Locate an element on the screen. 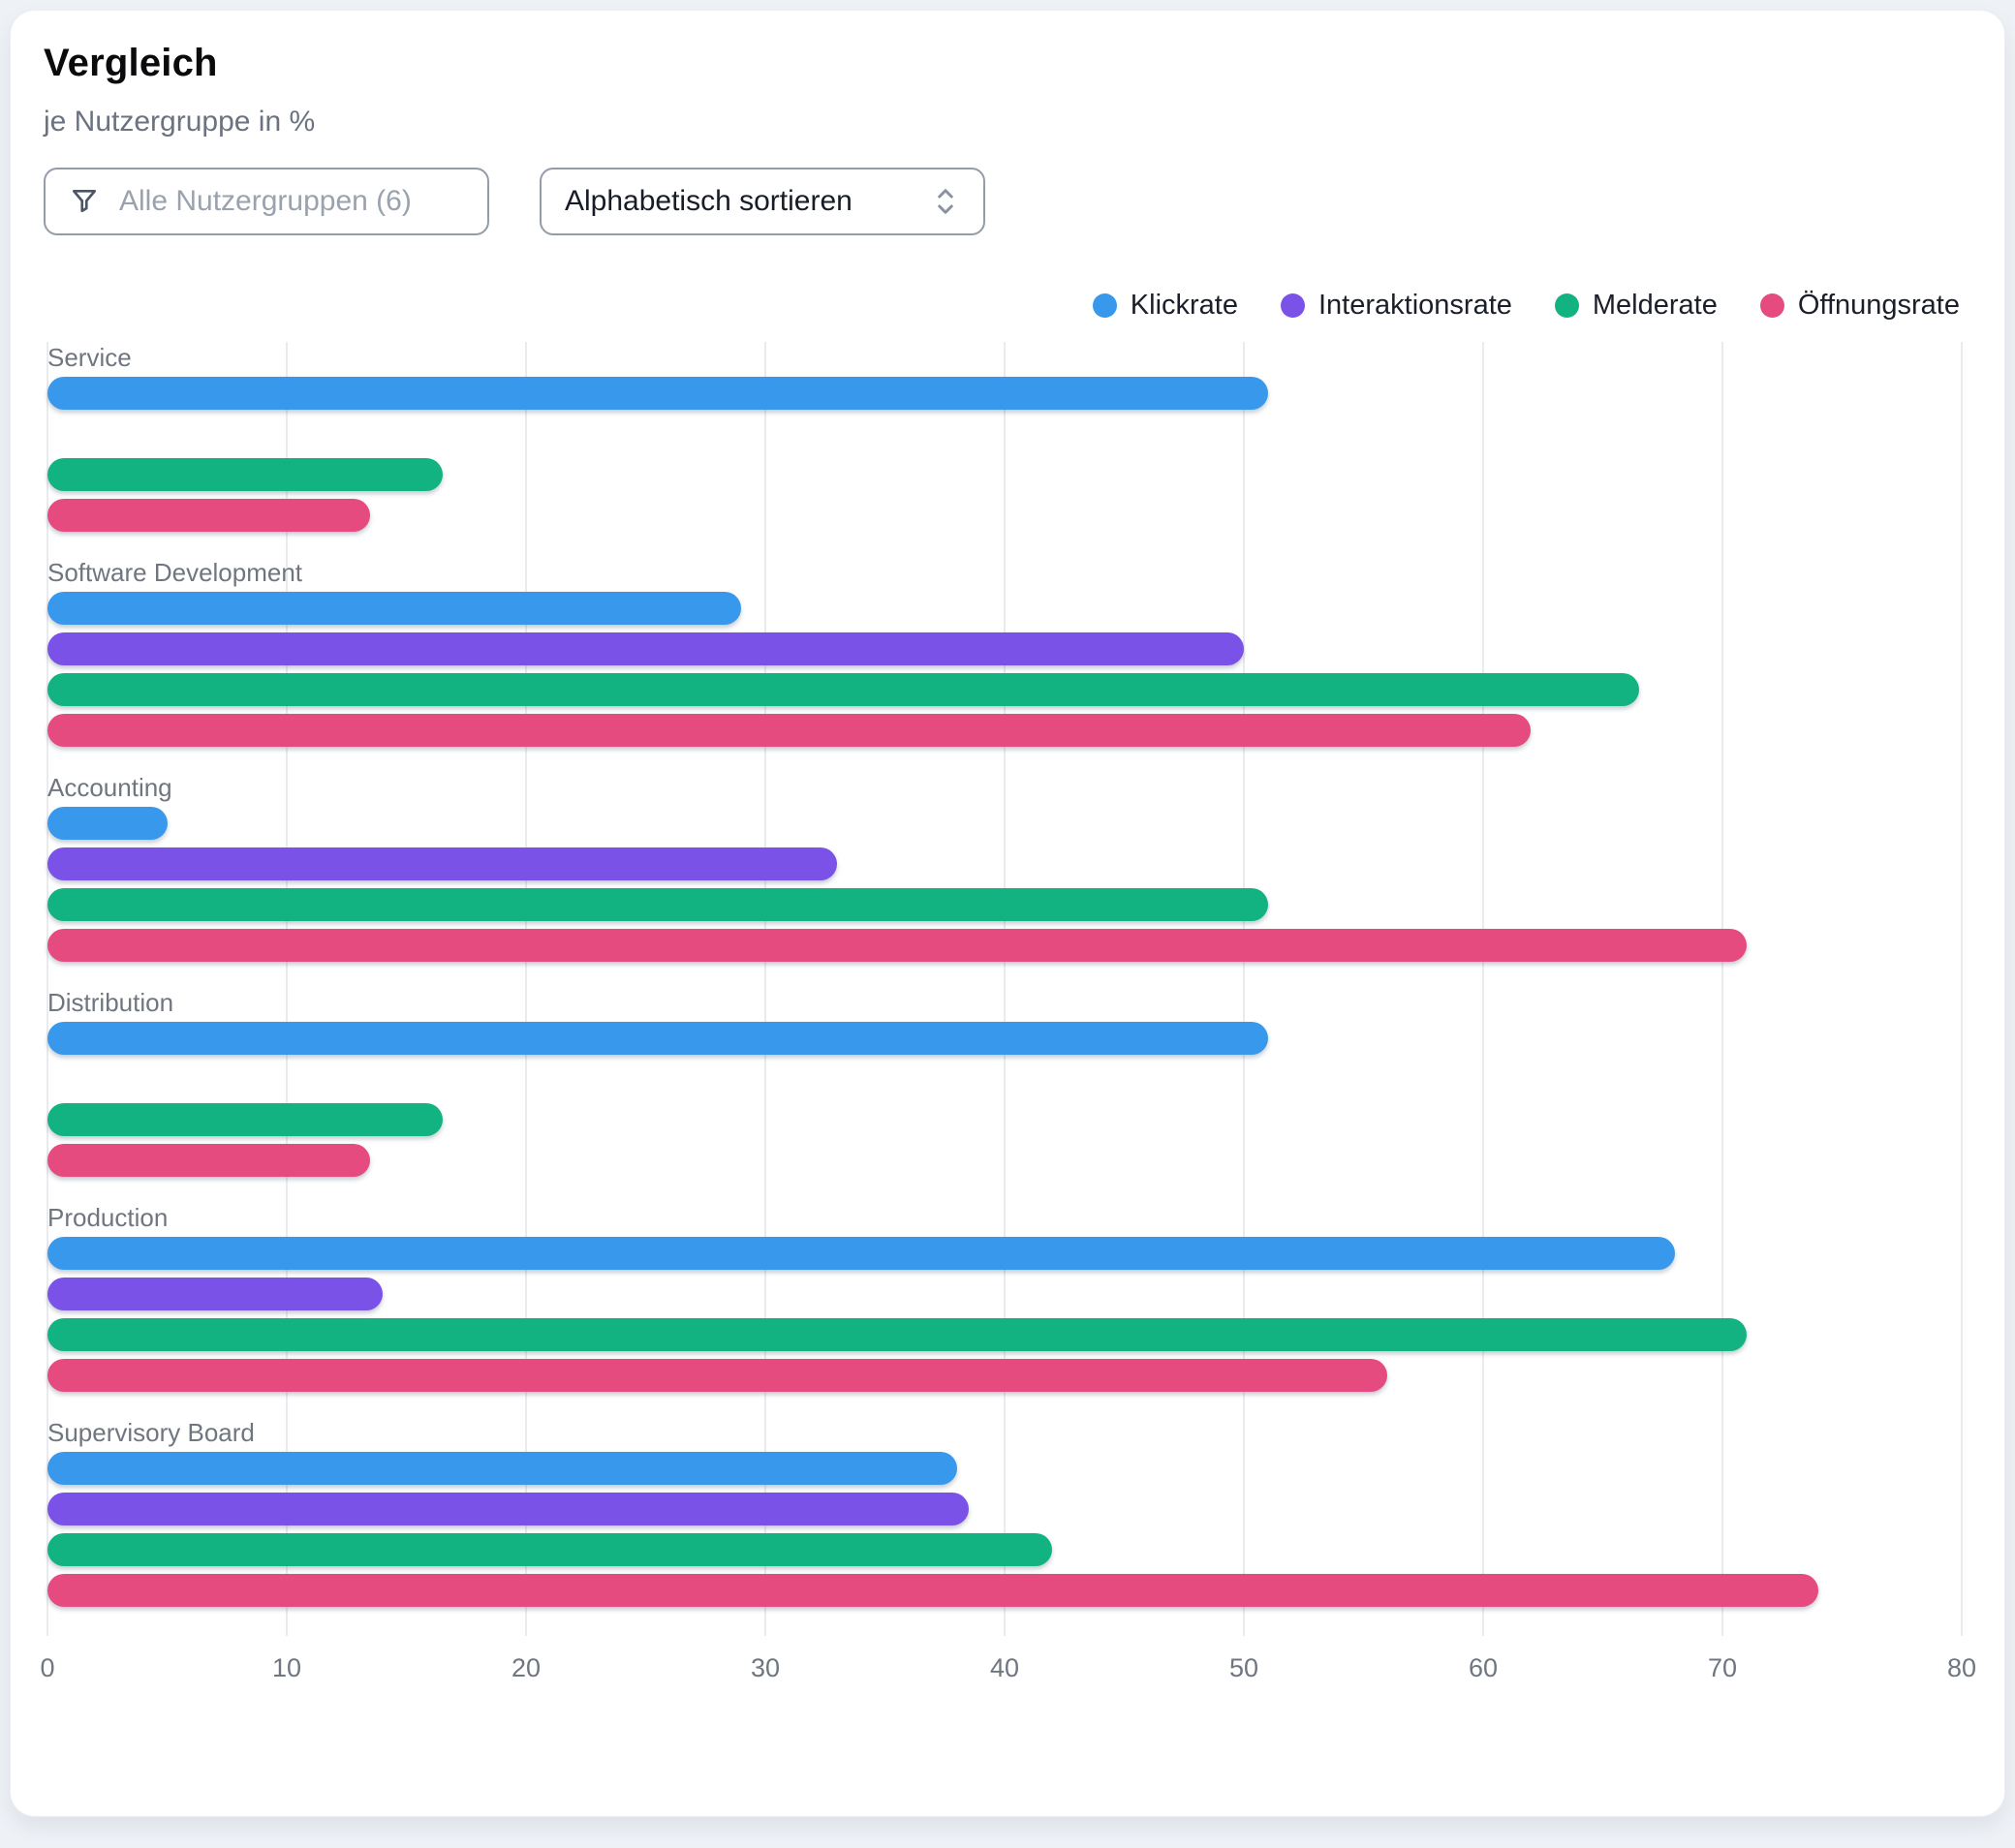  page-subtitle: je Nutzergruppe in % is located at coordinates (180, 122).